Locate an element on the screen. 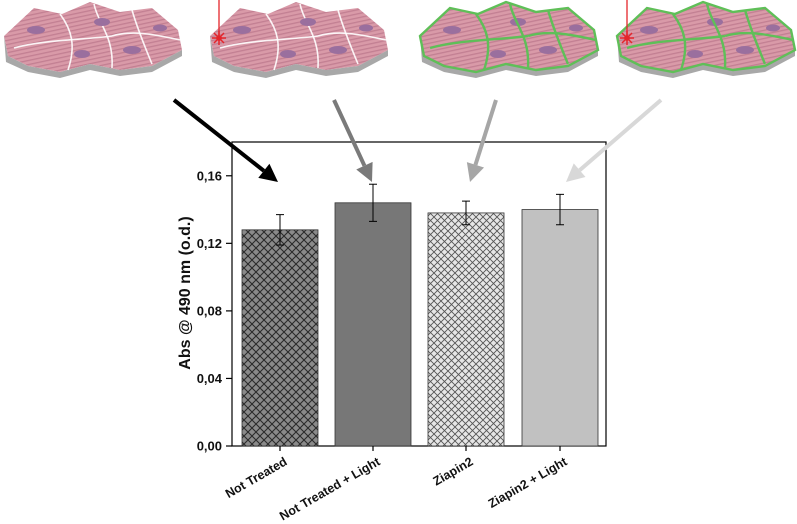  error-bars is located at coordinates (420, 214).